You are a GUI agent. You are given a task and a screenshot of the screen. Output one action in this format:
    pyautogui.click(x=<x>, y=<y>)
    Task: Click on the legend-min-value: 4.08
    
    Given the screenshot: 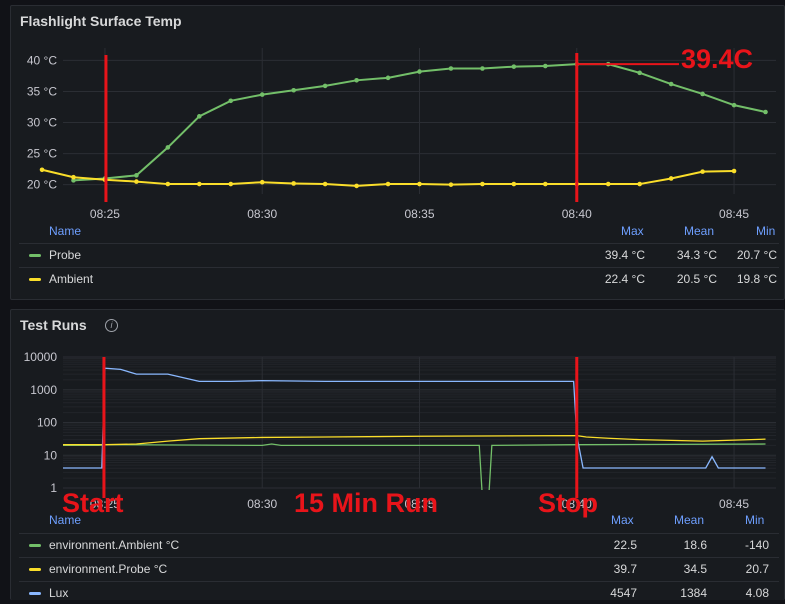 What is the action you would take?
    pyautogui.click(x=757, y=593)
    